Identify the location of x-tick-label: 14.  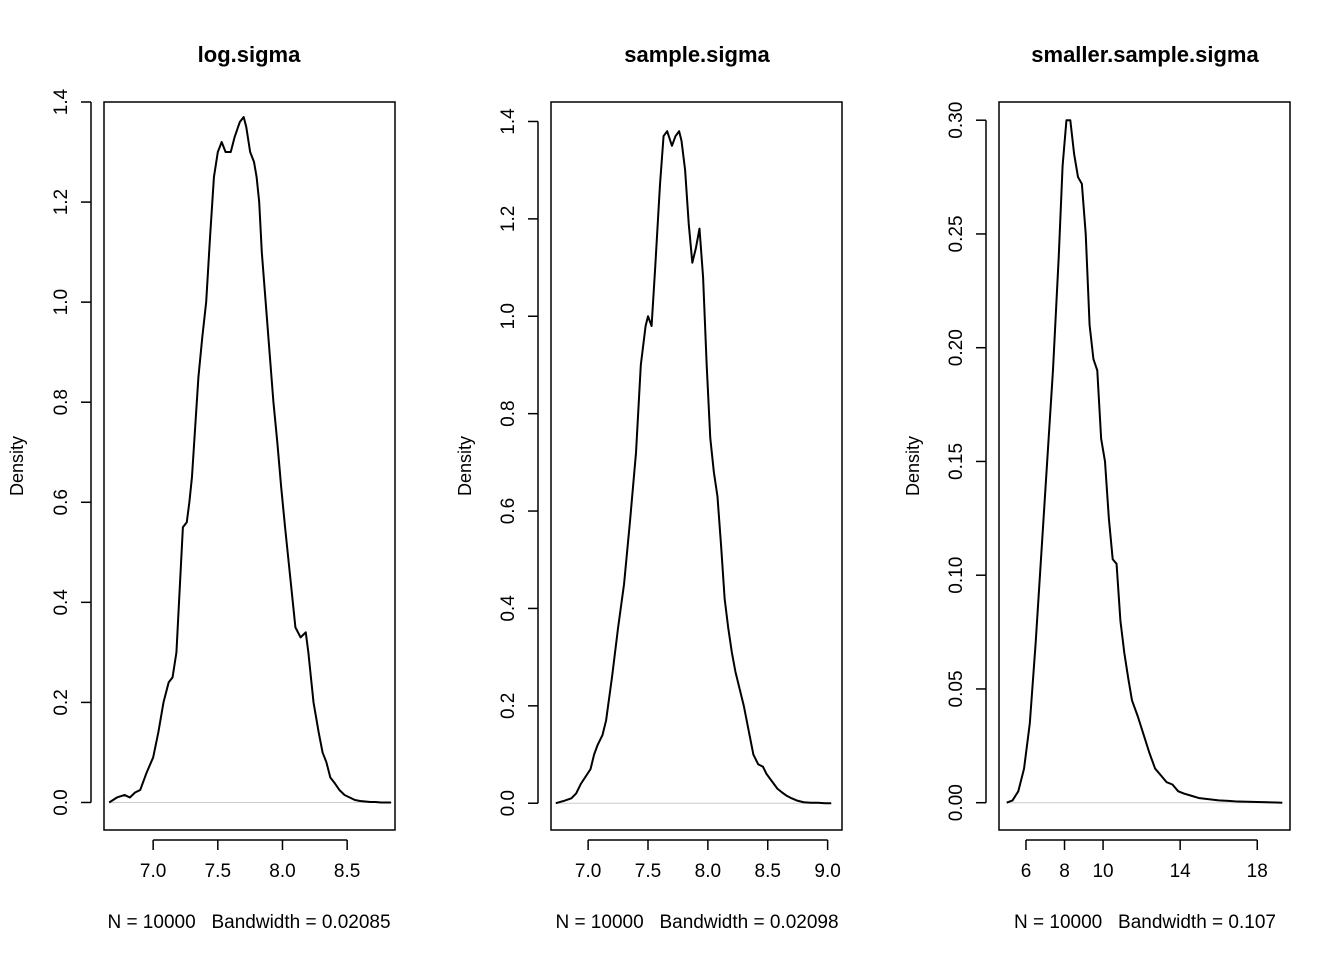
(1181, 871).